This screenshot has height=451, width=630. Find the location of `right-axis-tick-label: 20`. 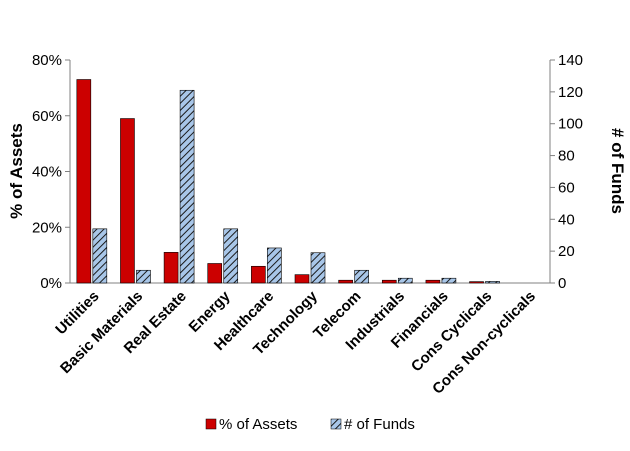

right-axis-tick-label: 20 is located at coordinates (566, 251).